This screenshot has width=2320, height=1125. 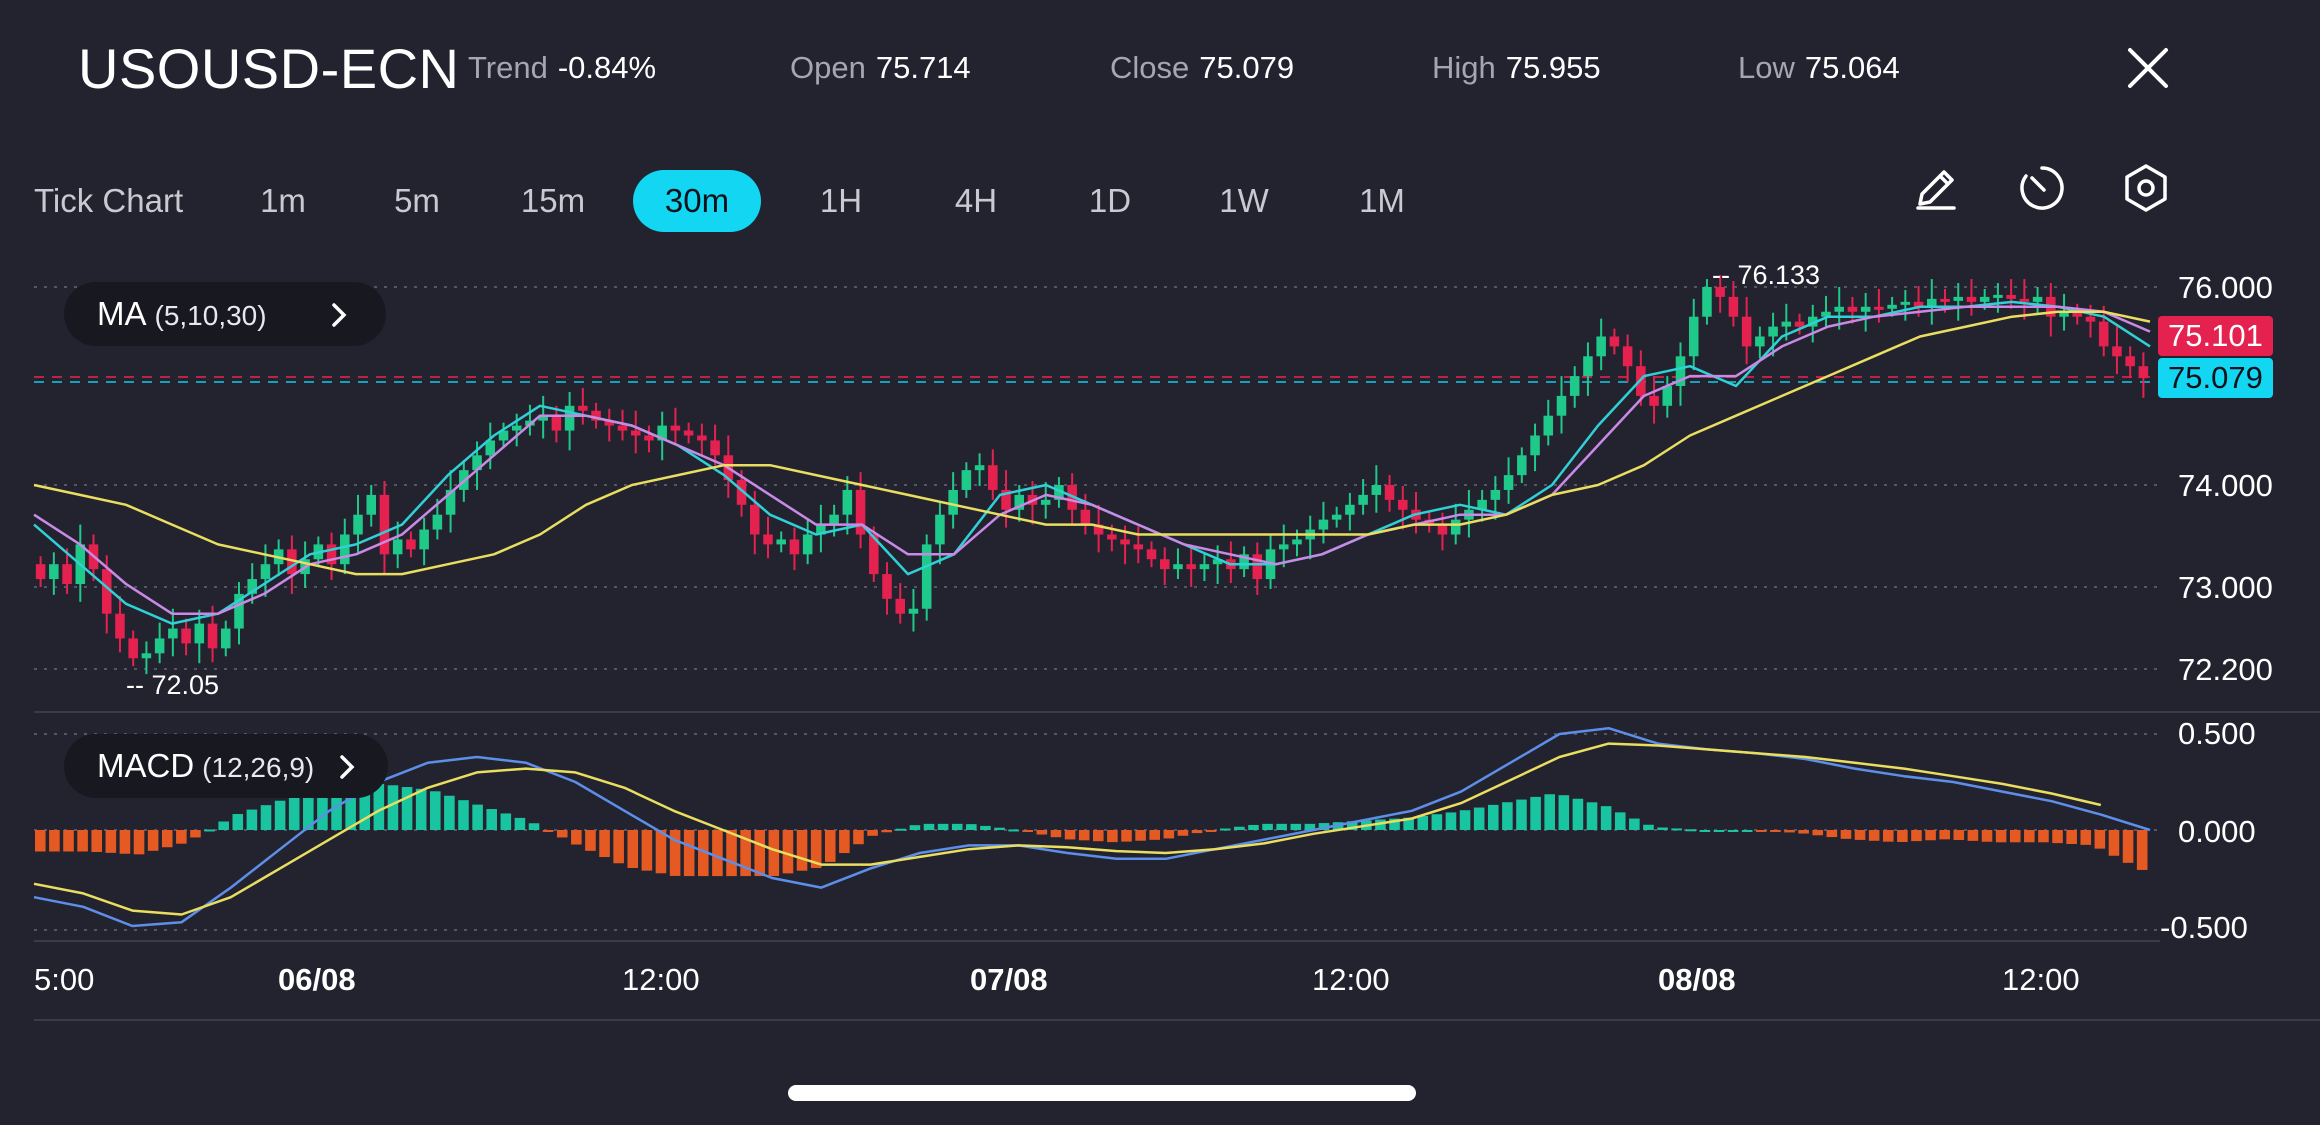 What do you see at coordinates (2148, 68) in the screenshot?
I see `close-icon` at bounding box center [2148, 68].